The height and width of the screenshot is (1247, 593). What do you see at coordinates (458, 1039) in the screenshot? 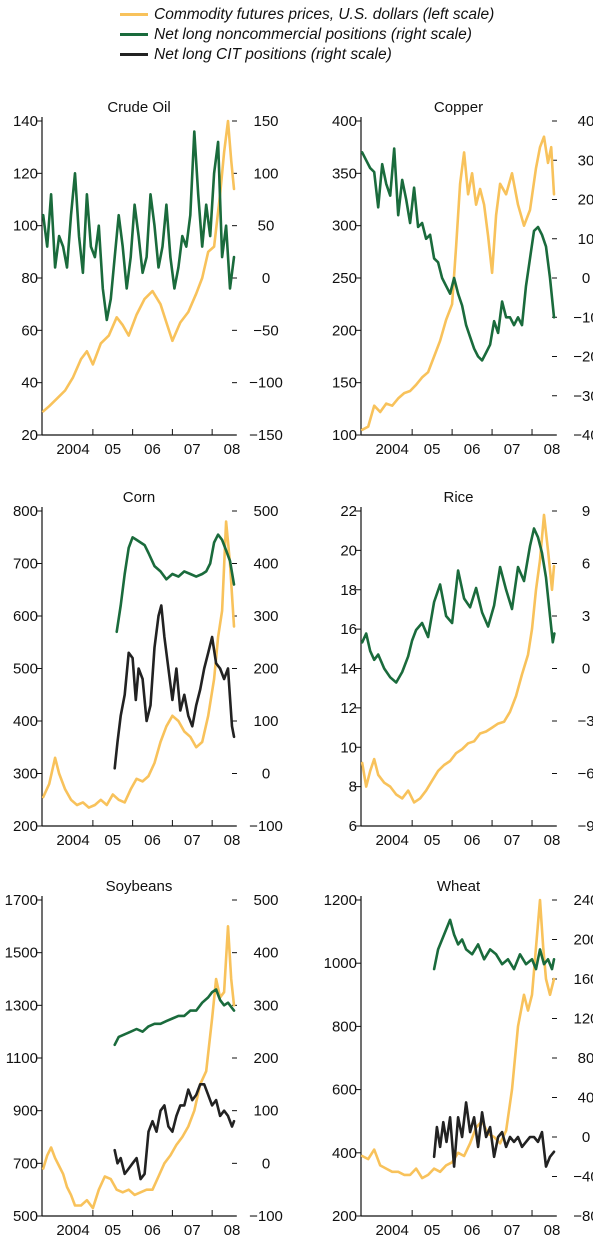
I see `wheat-price-line` at bounding box center [458, 1039].